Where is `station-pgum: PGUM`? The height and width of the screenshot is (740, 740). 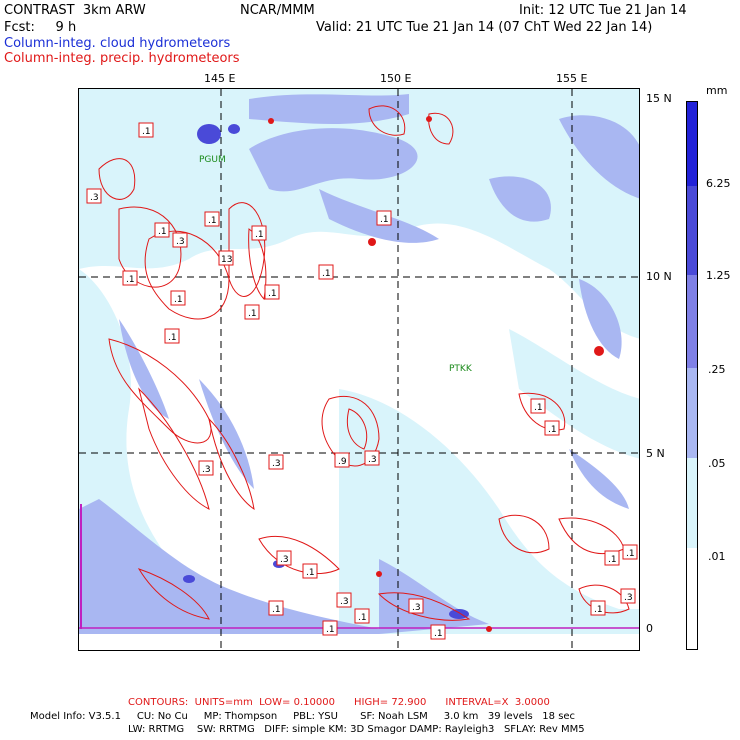
station-pgum: PGUM is located at coordinates (212, 160).